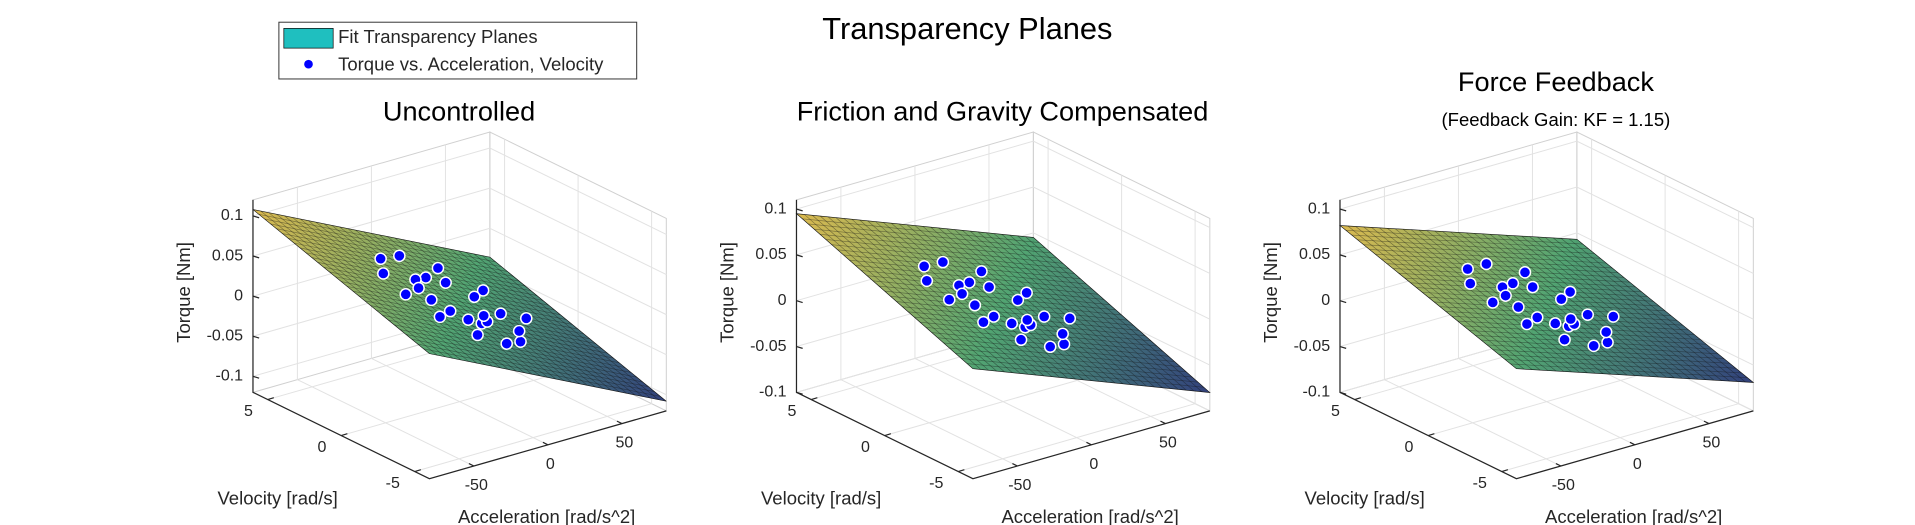 Image resolution: width=1915 pixels, height=525 pixels. Describe the element at coordinates (1319, 208) in the screenshot. I see `z-tick-label: 0.1` at that location.